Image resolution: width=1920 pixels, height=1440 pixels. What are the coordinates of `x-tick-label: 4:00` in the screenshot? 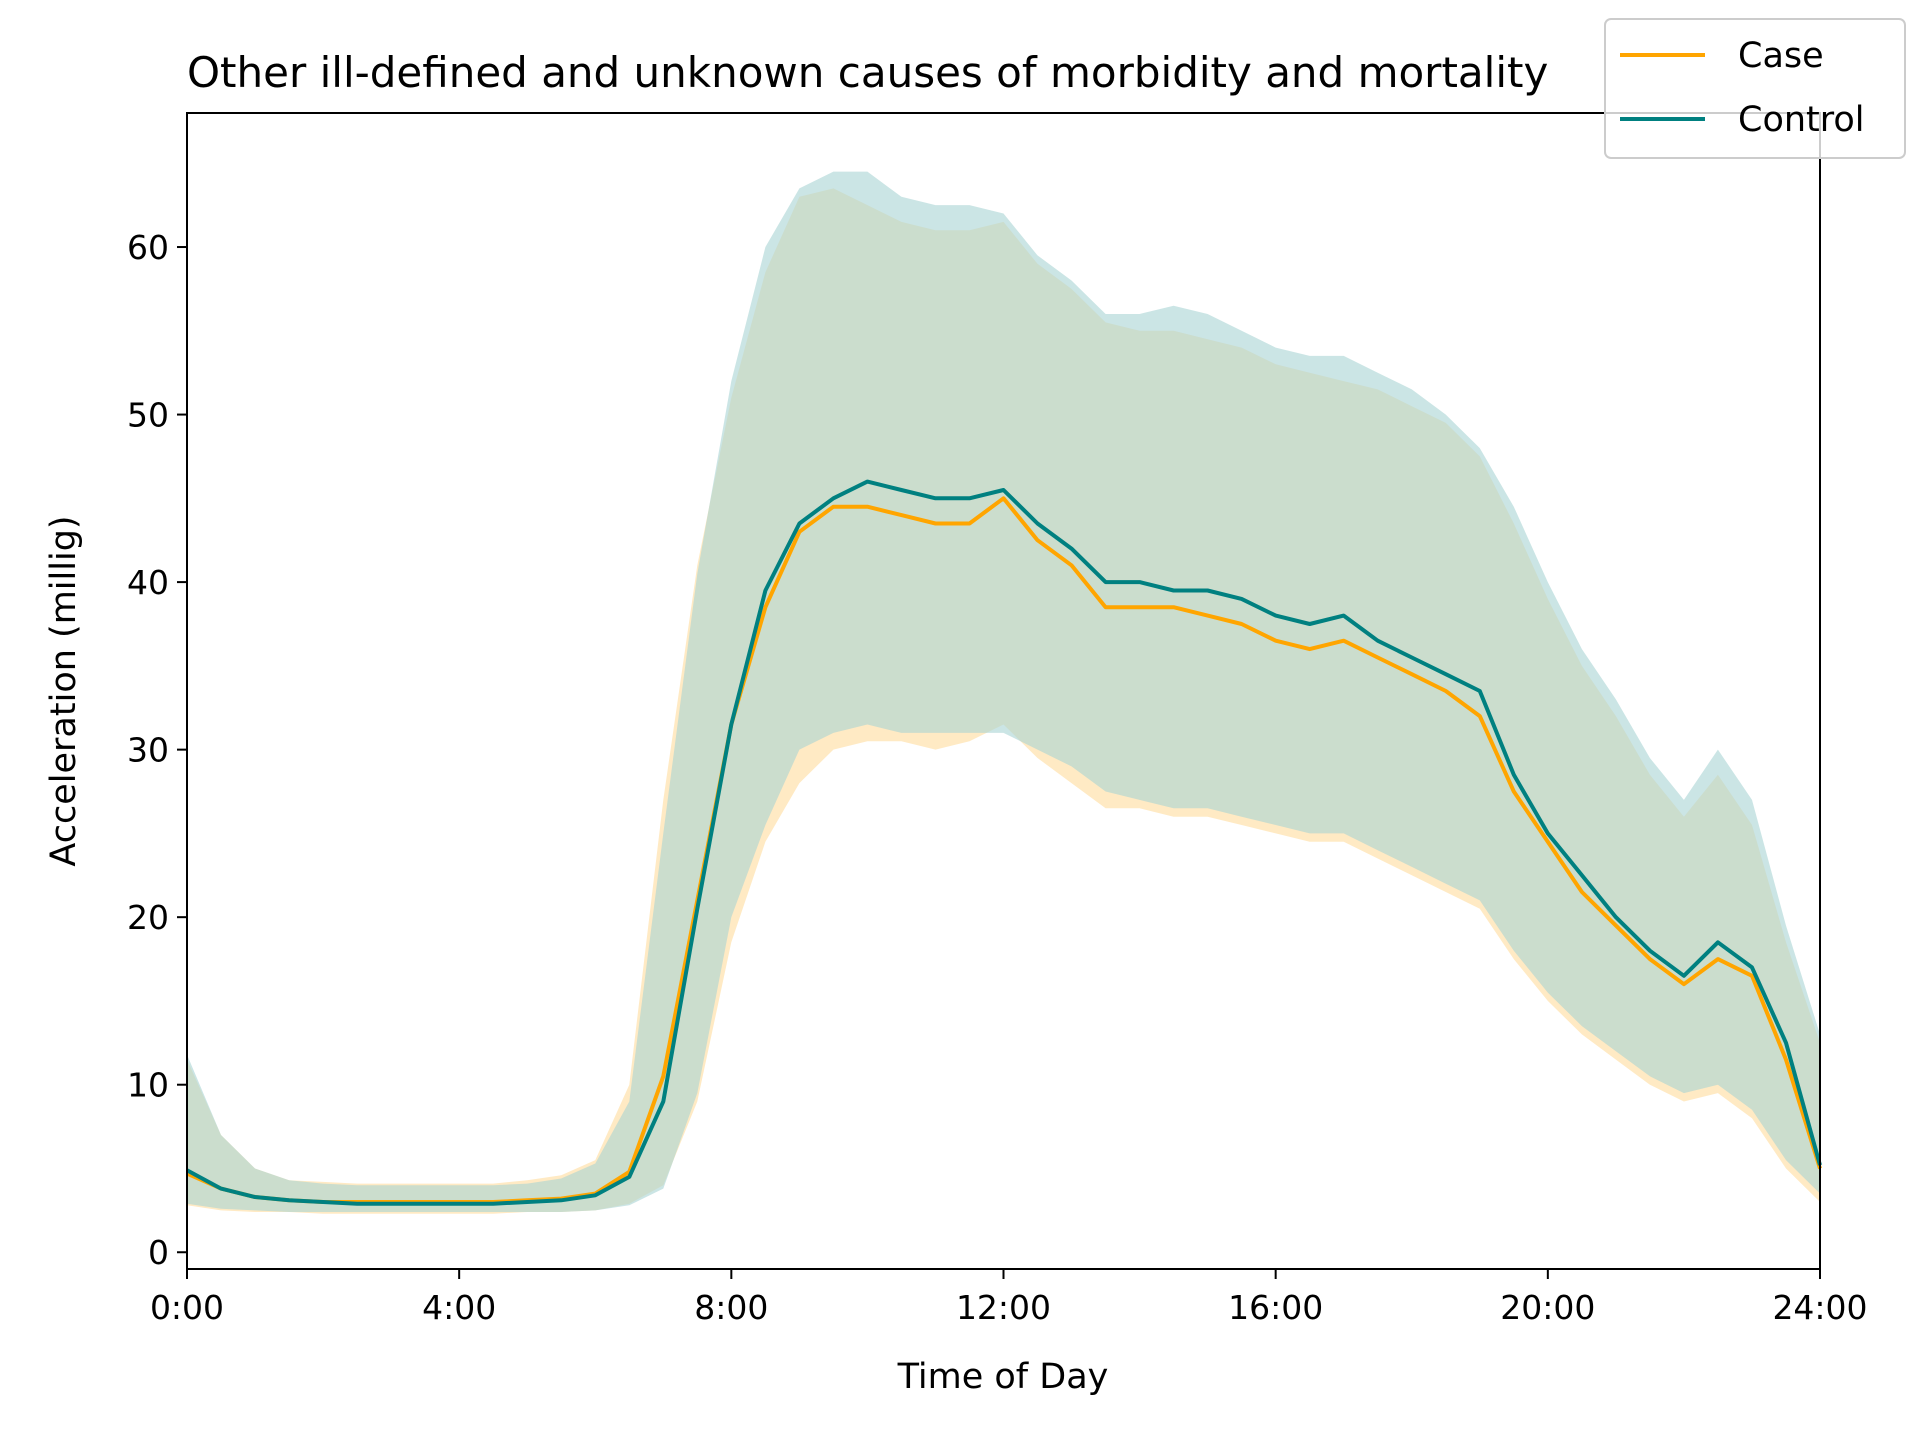 It's located at (459, 1307).